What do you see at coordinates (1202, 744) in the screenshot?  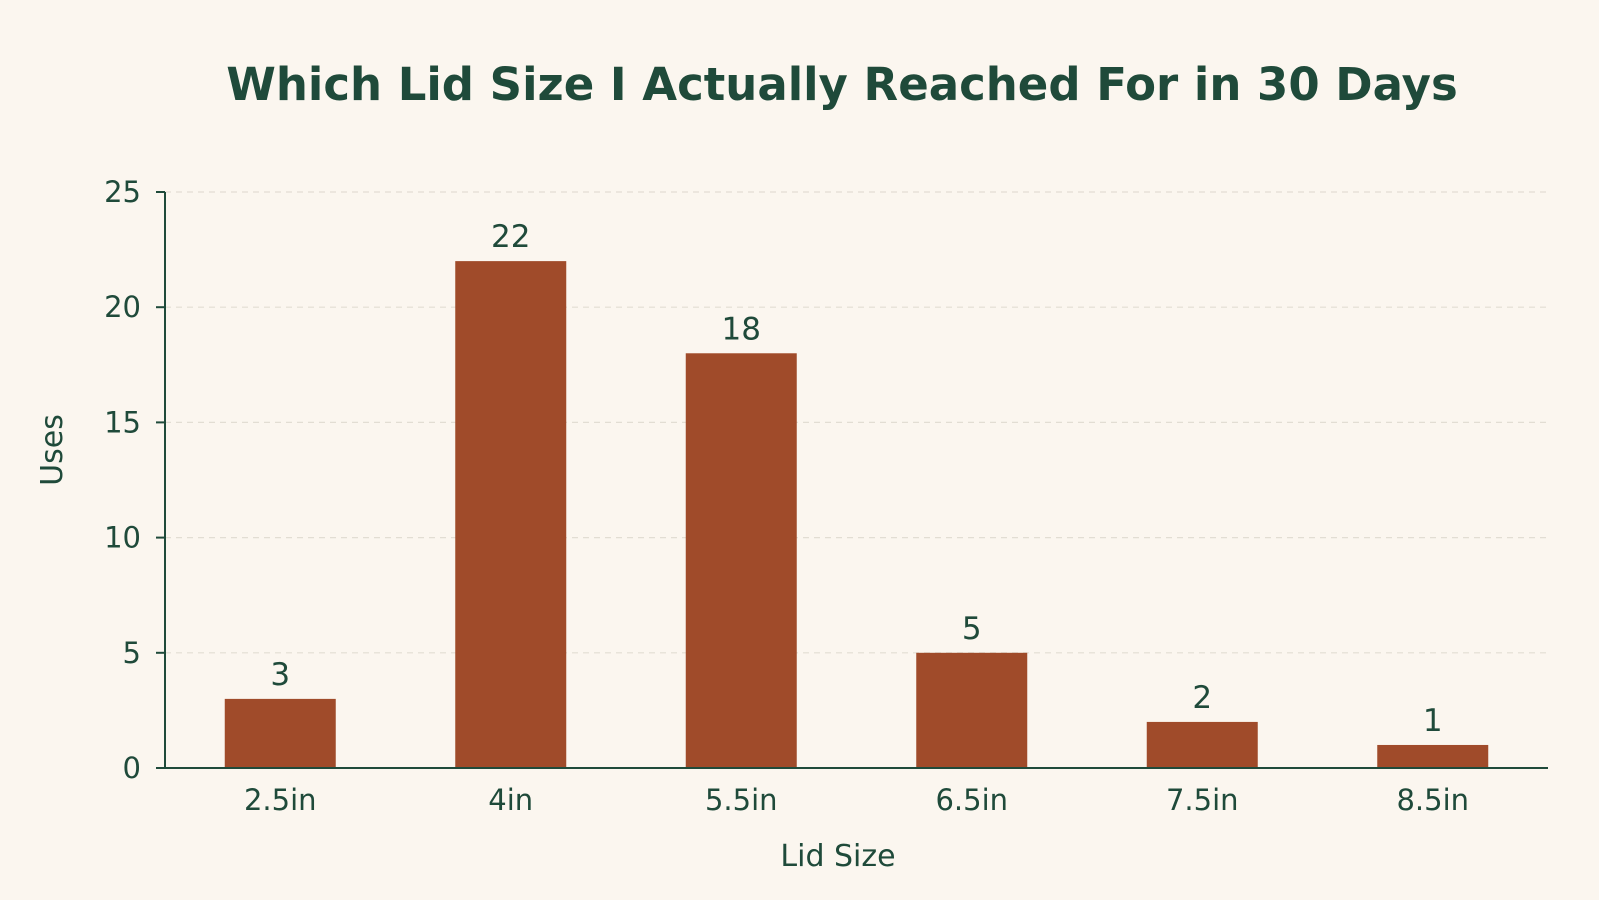 I see `bar-7-5in` at bounding box center [1202, 744].